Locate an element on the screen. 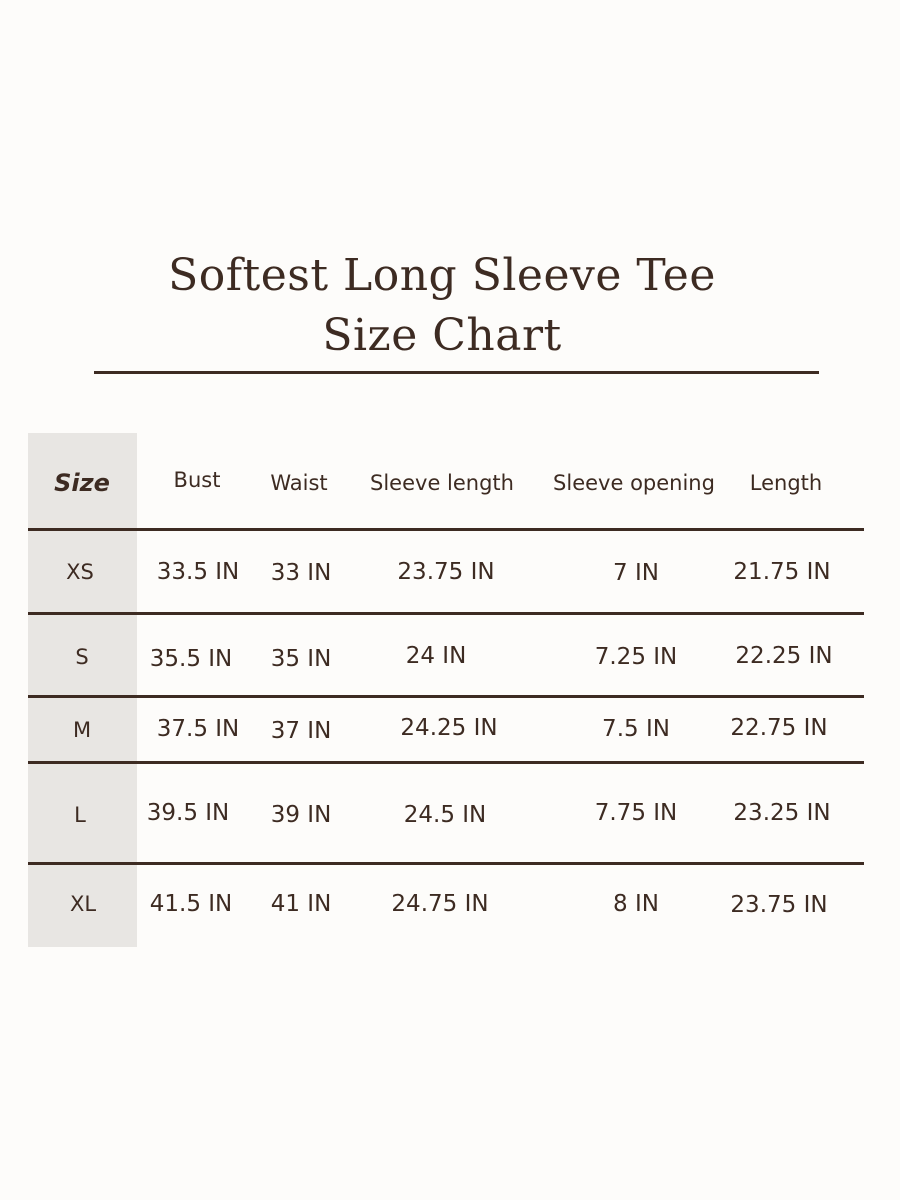 The height and width of the screenshot is (1200, 900). column-header: Sleeve length is located at coordinates (442, 483).